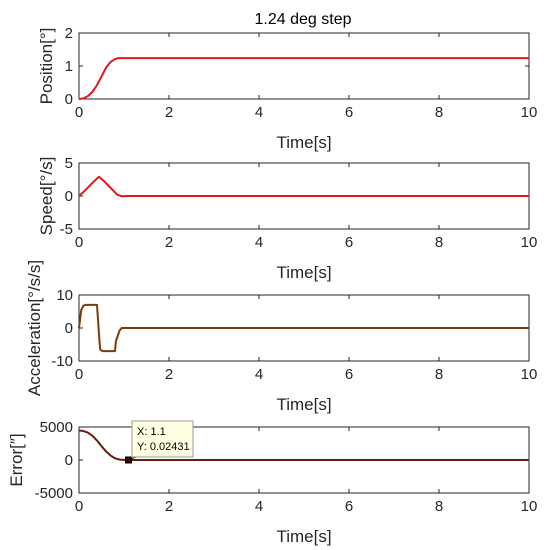 The image size is (549, 550). I want to click on y-axis-label: Speed[°/s], so click(46, 196).